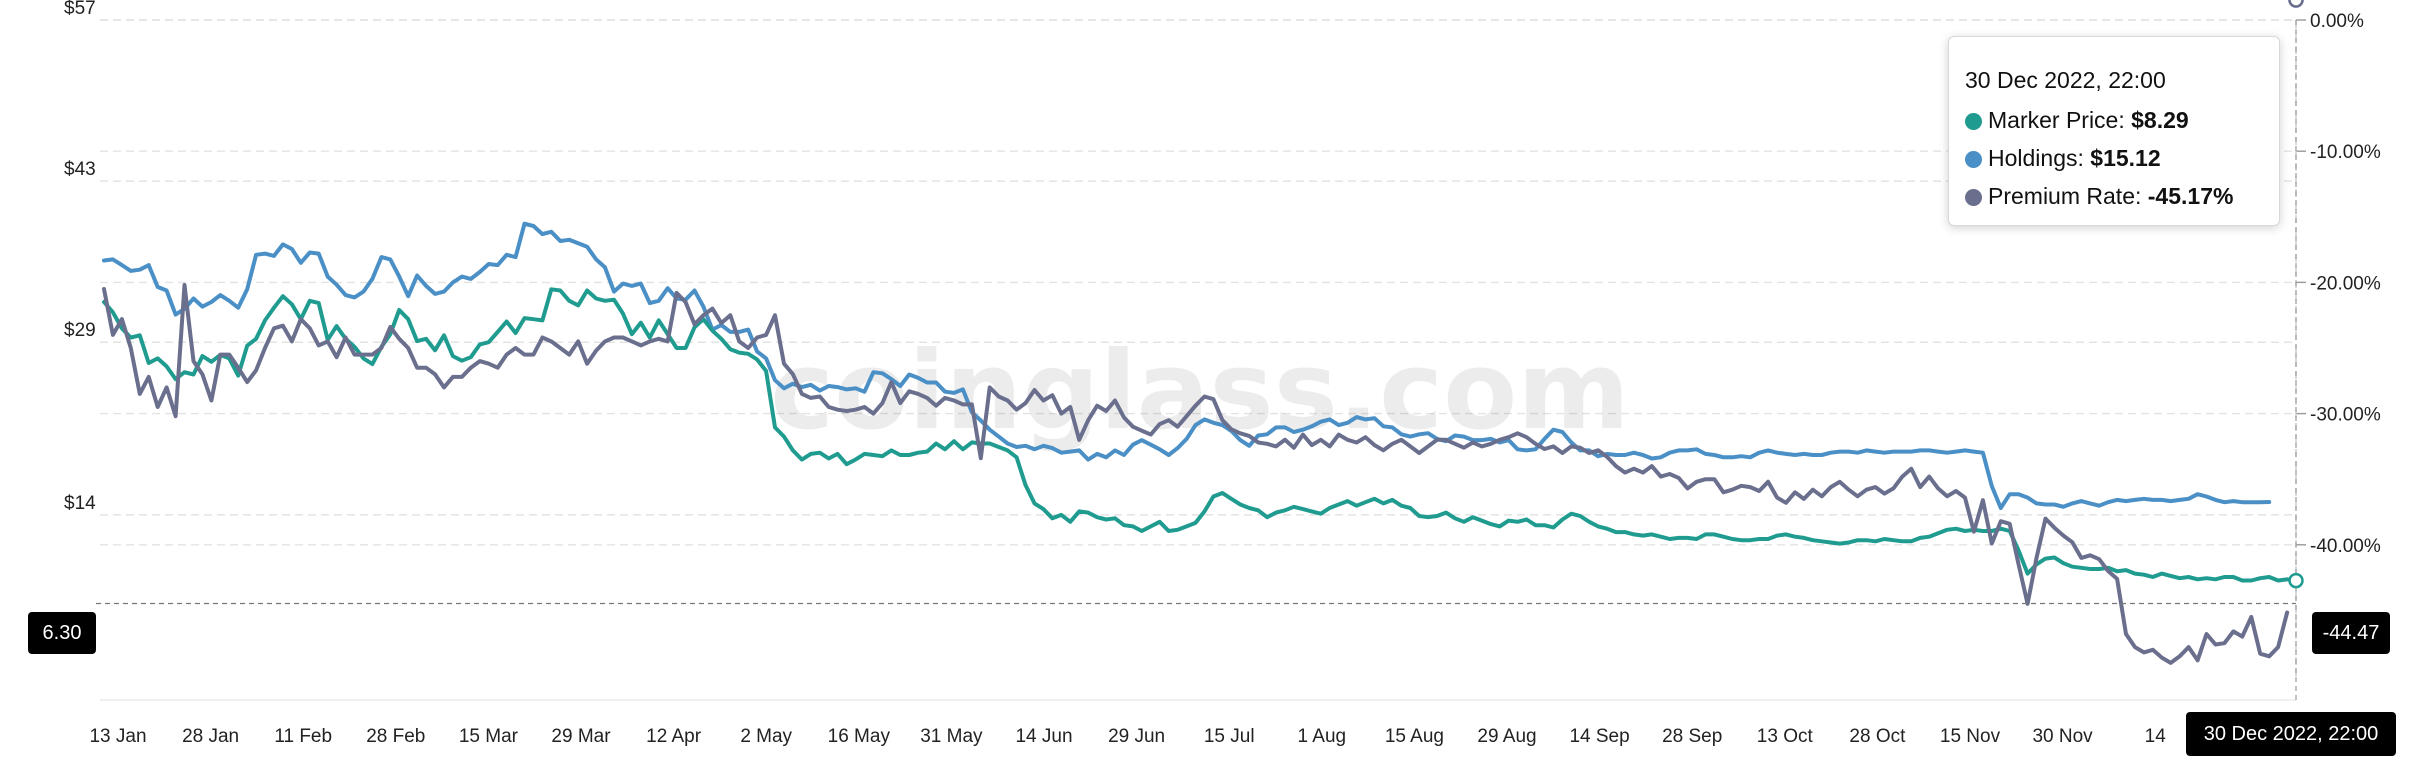 The image size is (2422, 760). Describe the element at coordinates (2345, 283) in the screenshot. I see `y-right-tick-label: -20.00%` at that location.